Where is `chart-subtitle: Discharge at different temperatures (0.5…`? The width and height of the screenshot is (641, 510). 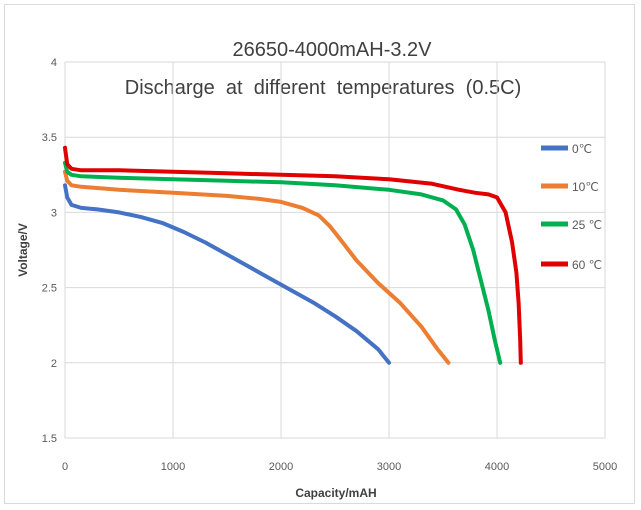 chart-subtitle: Discharge at different temperatures (0.5… is located at coordinates (323, 88).